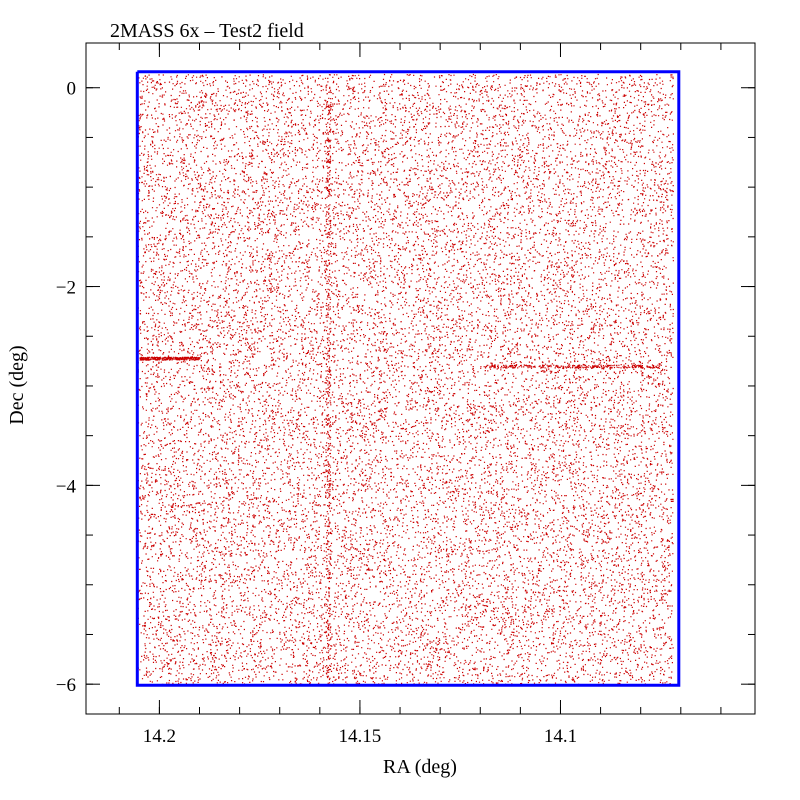 This screenshot has width=800, height=800. What do you see at coordinates (66, 685) in the screenshot?
I see `y-tick-label: −6` at bounding box center [66, 685].